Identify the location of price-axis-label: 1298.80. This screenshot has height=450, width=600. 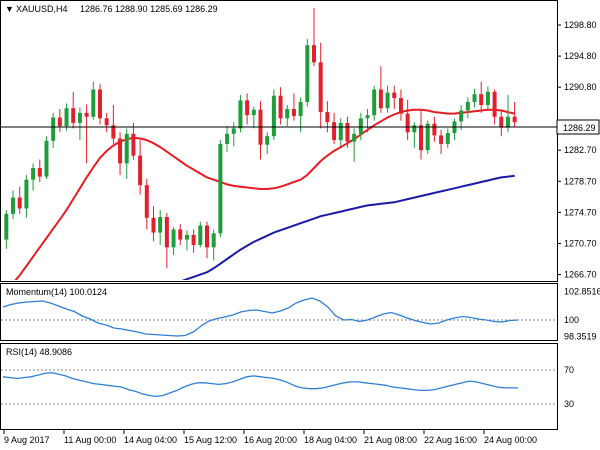
(580, 25).